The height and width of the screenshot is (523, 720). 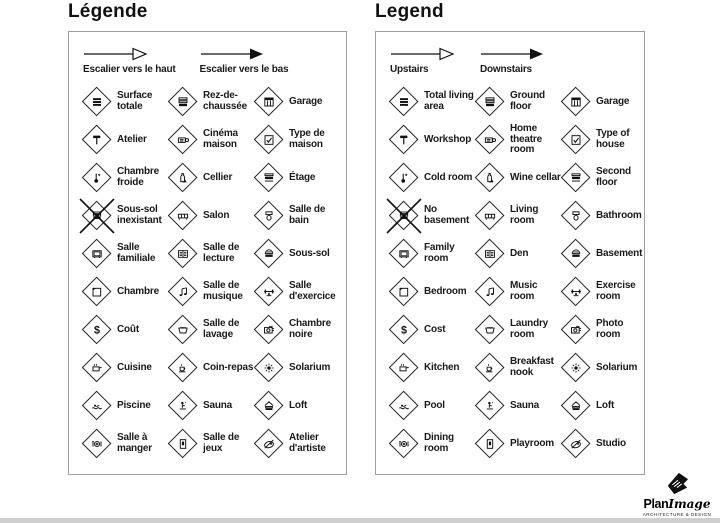 What do you see at coordinates (524, 215) in the screenshot?
I see `legend-item-label: Living room` at bounding box center [524, 215].